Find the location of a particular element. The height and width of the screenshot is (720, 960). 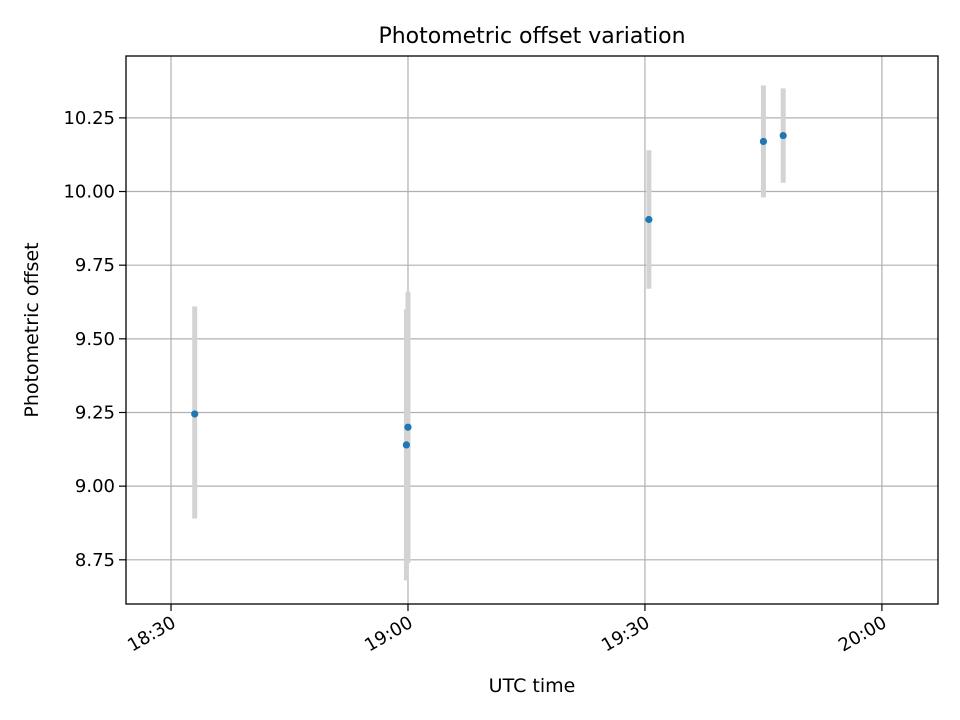

y-tick-label: 8.75 is located at coordinates (95, 560).